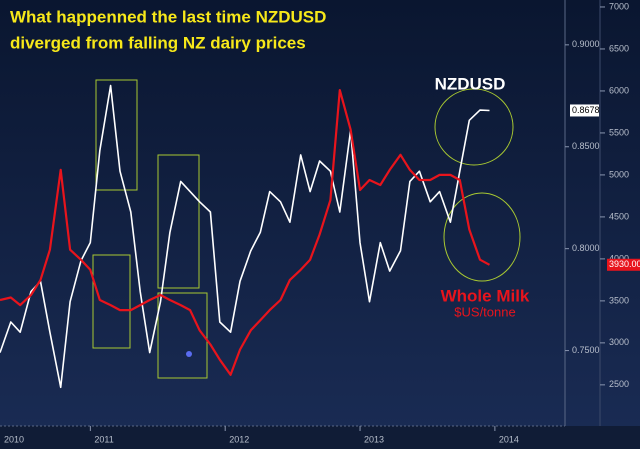  Describe the element at coordinates (619, 342) in the screenshot. I see `y2-tick-label: 3000` at that location.